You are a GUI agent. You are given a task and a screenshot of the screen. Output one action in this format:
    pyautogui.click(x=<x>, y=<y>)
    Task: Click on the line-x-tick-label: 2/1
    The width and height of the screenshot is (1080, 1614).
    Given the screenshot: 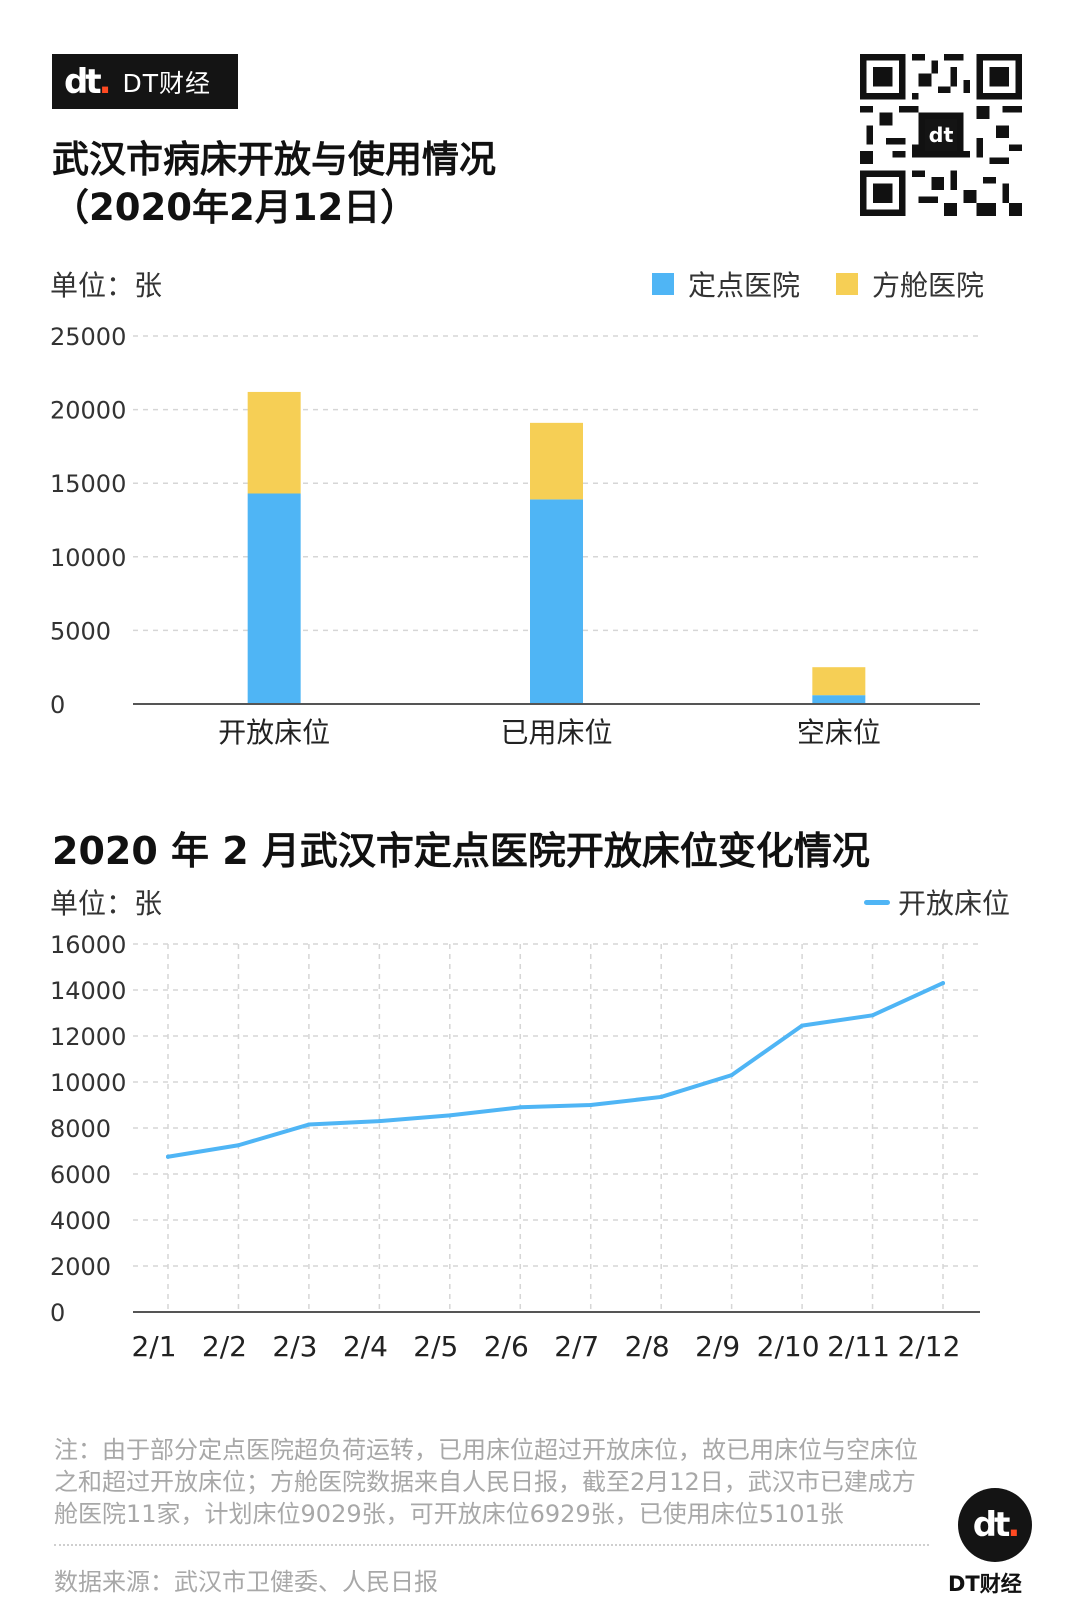 What is the action you would take?
    pyautogui.click(x=153, y=1346)
    